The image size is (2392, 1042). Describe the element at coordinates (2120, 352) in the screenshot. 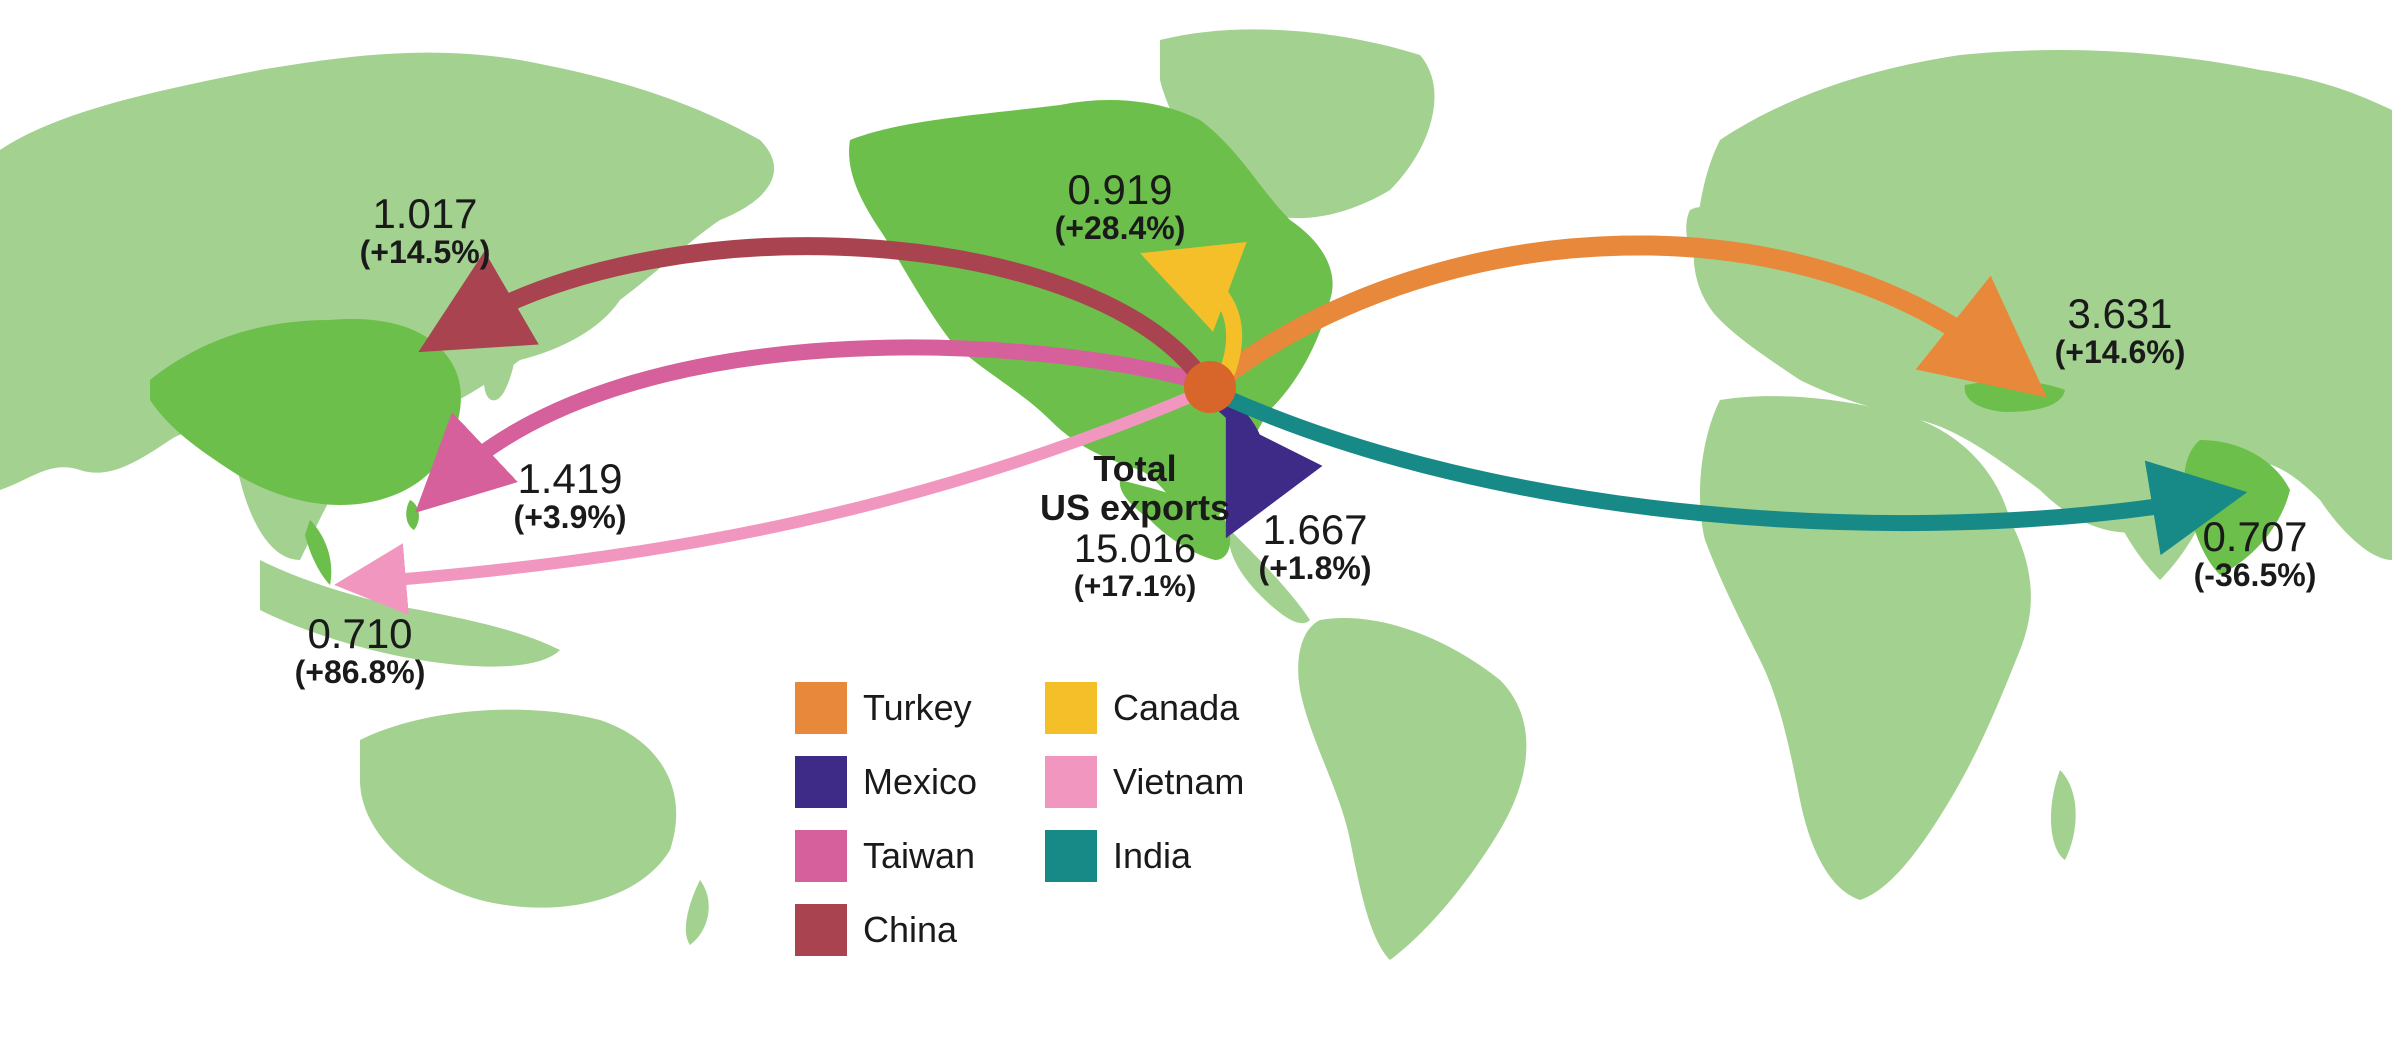

I see `flow-change-turkey: (+14.6%)` at that location.